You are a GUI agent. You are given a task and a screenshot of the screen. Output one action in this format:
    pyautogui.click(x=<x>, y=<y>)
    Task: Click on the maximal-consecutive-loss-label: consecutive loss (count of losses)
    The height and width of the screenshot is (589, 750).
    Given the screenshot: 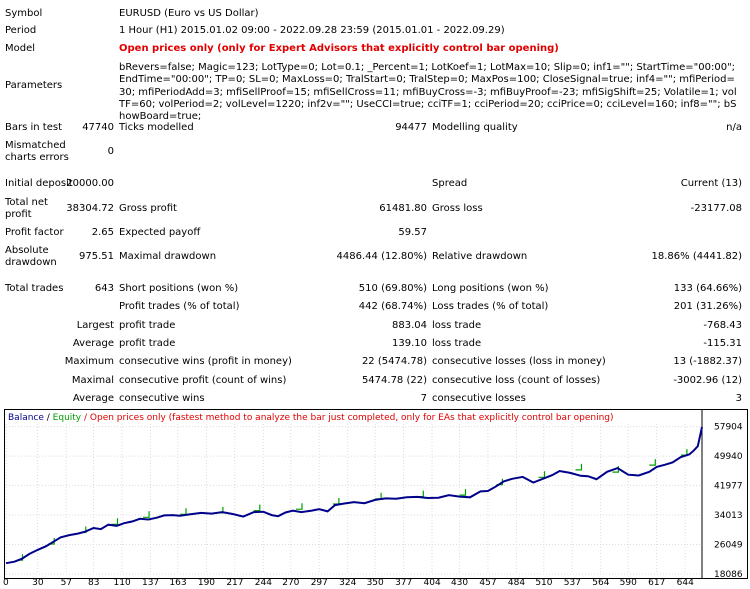 What is the action you would take?
    pyautogui.click(x=516, y=380)
    